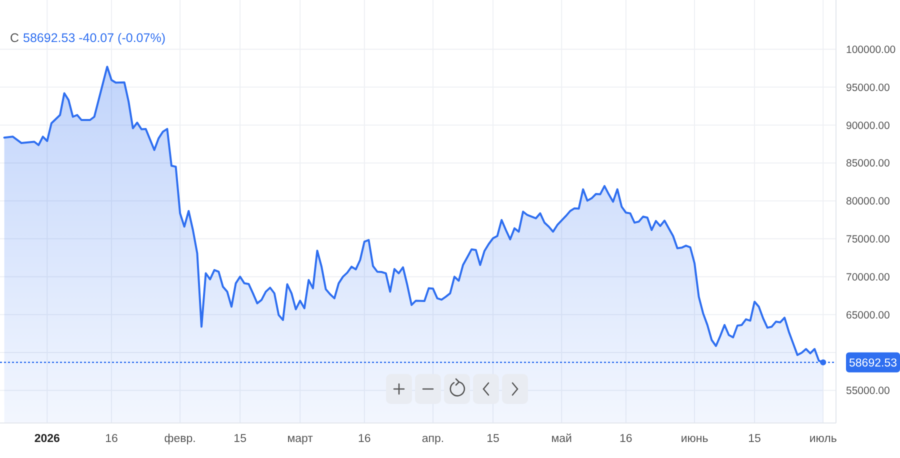  Describe the element at coordinates (868, 202) in the screenshot. I see `y-tick-label: 80000.00` at that location.